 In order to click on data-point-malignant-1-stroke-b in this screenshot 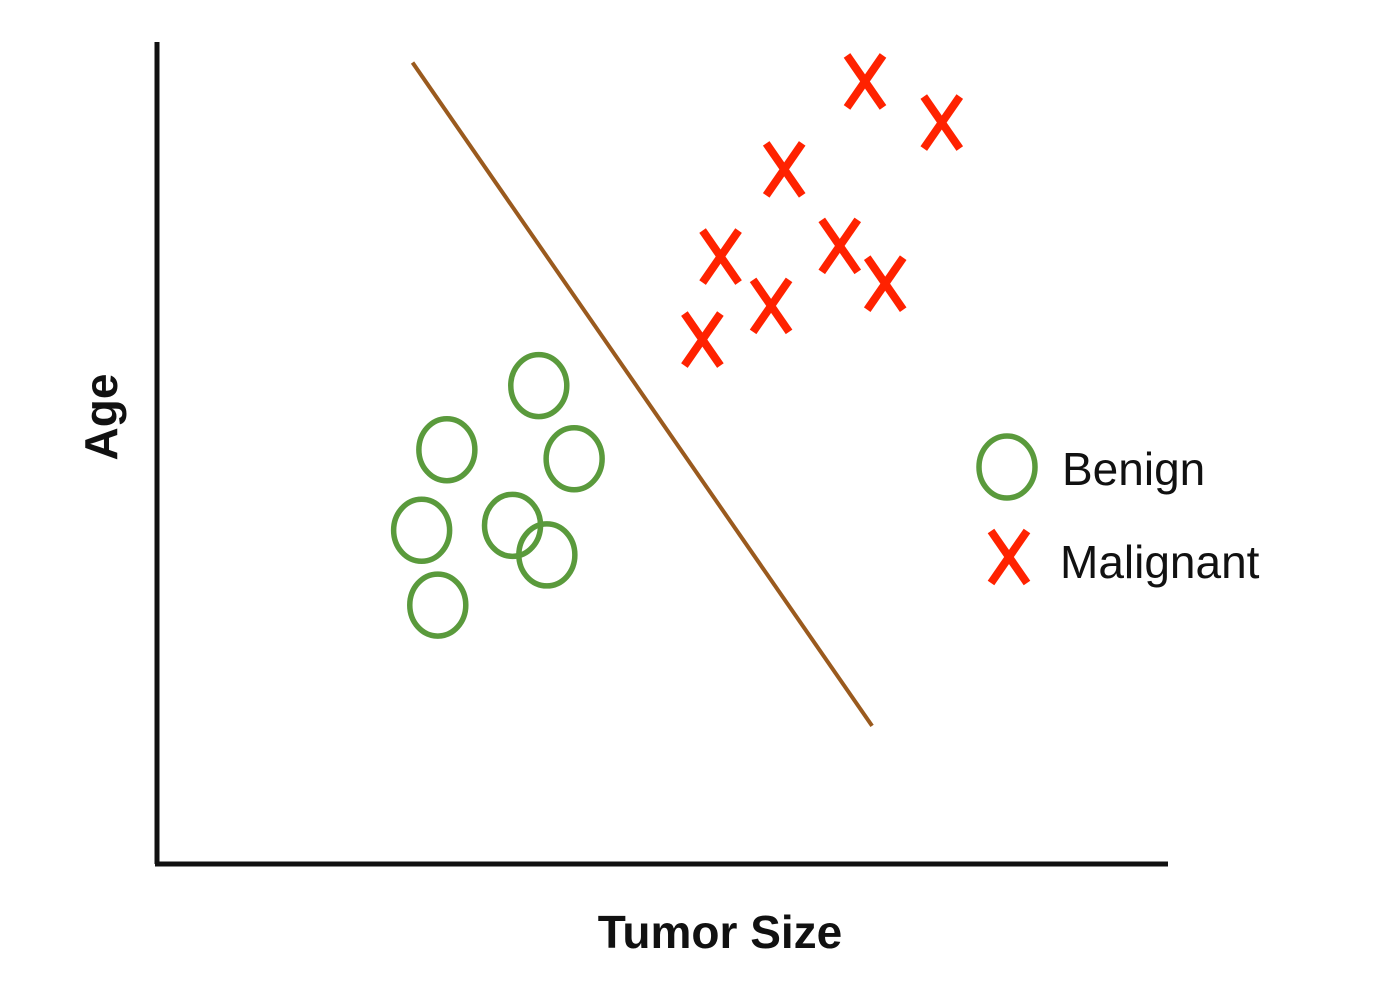, I will do `click(865, 81)`.